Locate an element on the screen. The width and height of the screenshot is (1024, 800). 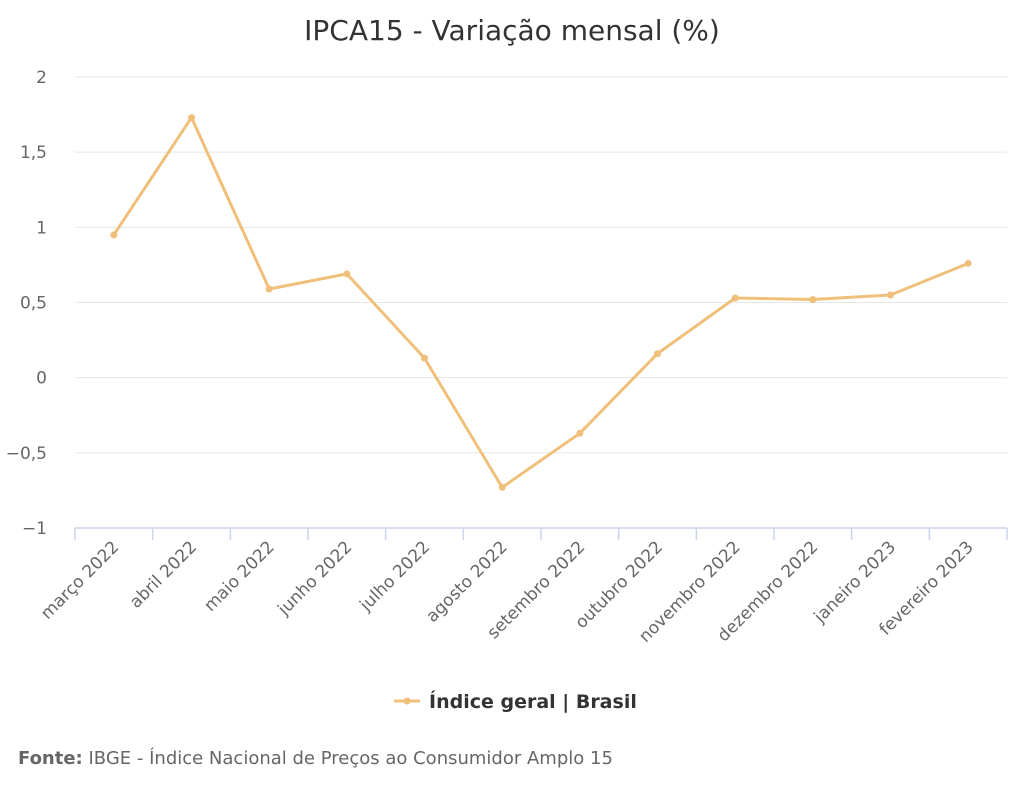
y-tick-label: 1 is located at coordinates (41, 228).